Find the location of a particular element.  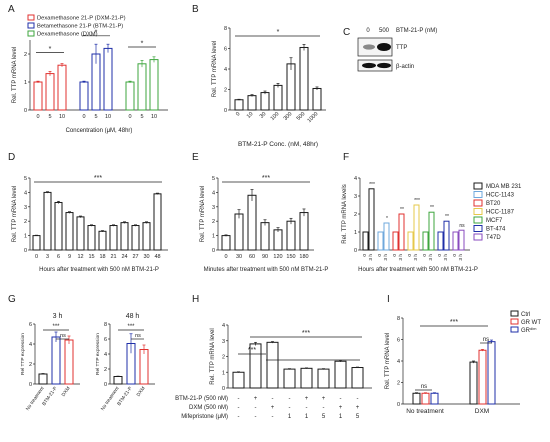

x-tick-label: 10 is located at coordinates (108, 117).